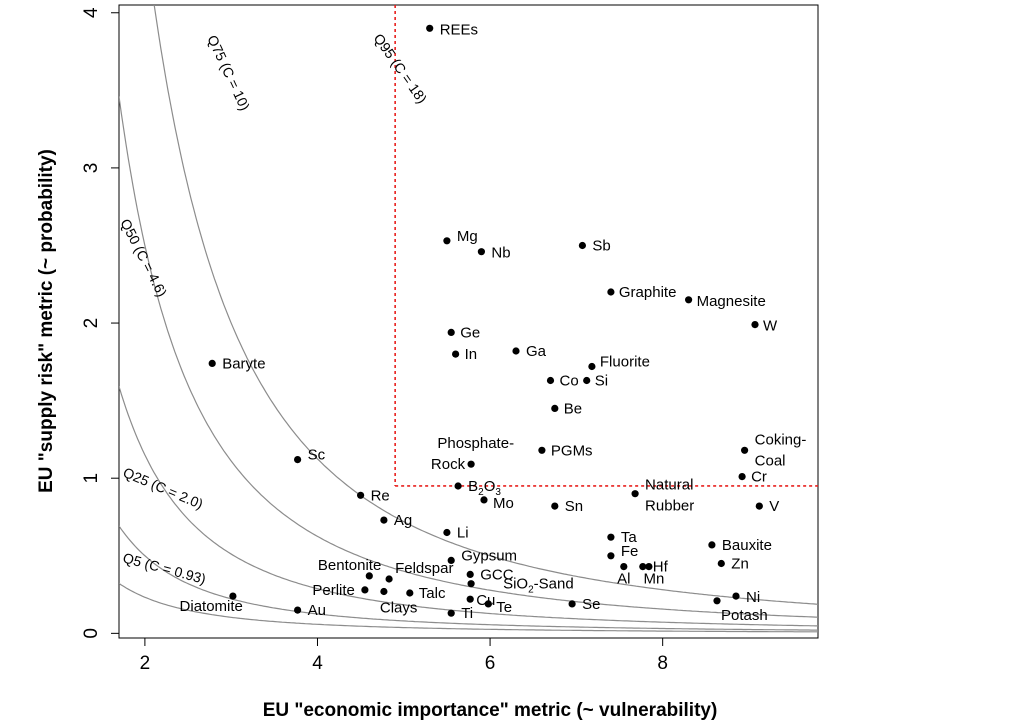  What do you see at coordinates (384, 591) in the screenshot?
I see `point-clays` at bounding box center [384, 591].